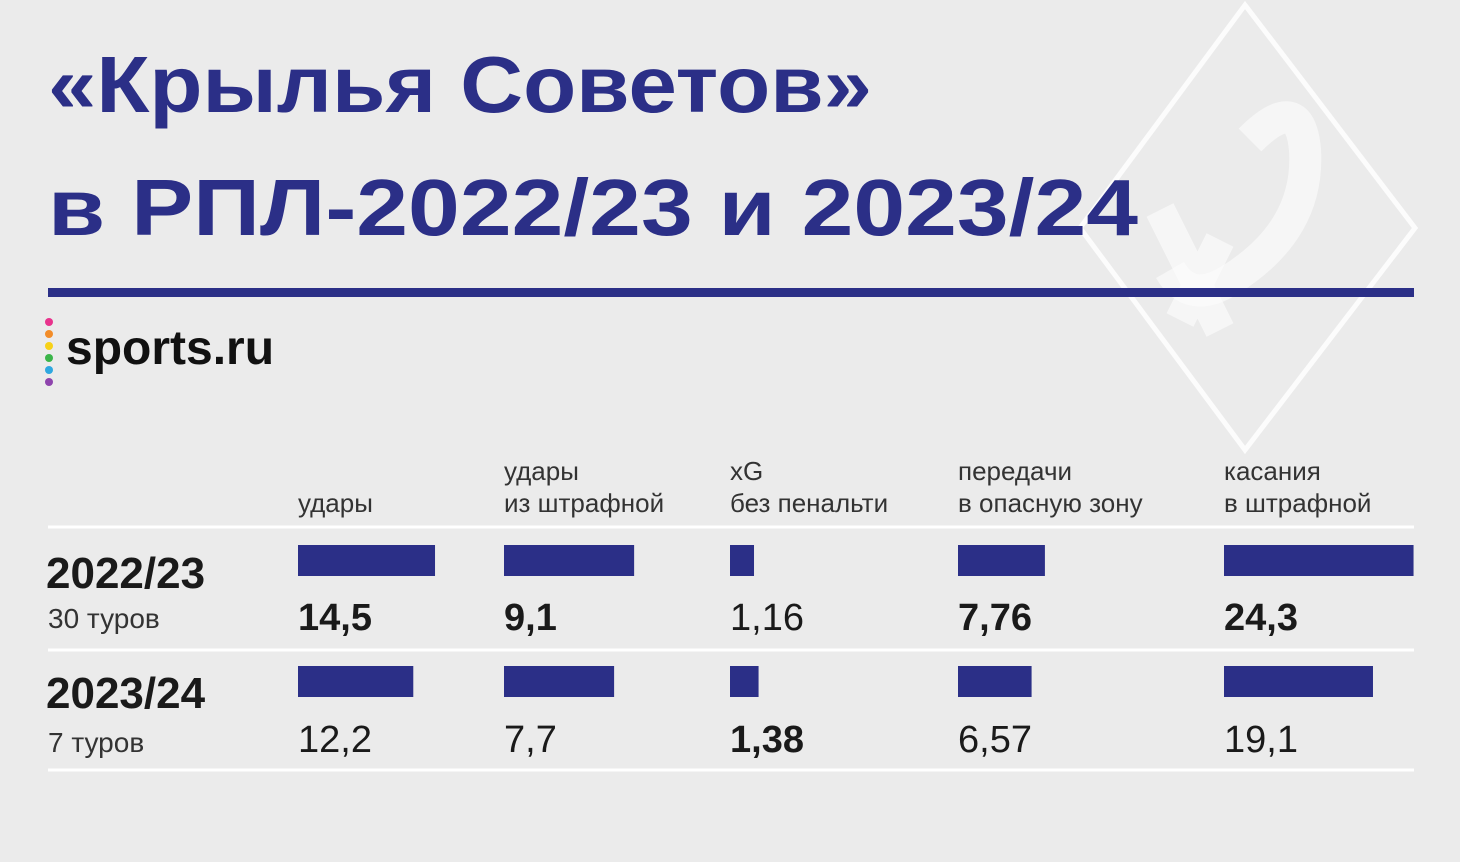 This screenshot has height=862, width=1460. I want to click on rule, so click(731, 292).